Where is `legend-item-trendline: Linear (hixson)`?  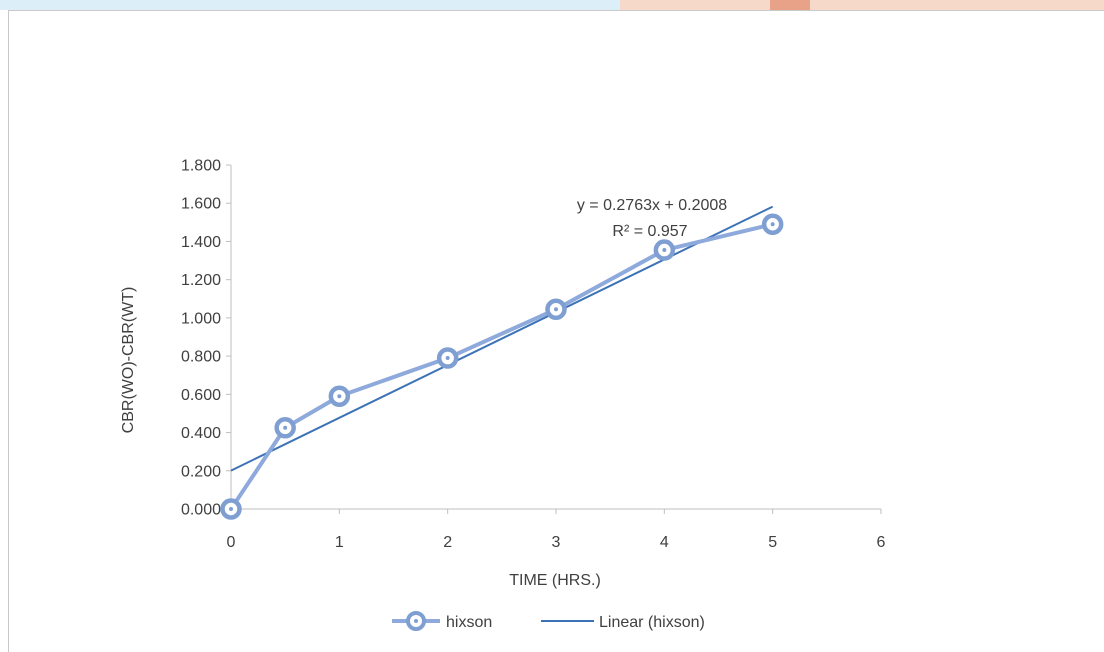 legend-item-trendline: Linear (hixson) is located at coordinates (623, 622).